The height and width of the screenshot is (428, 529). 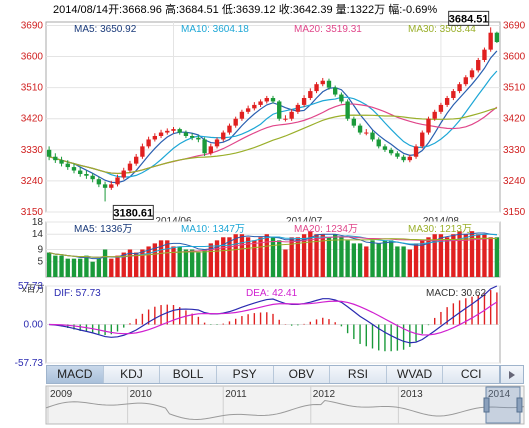 I want to click on volume-y-tick: 14, so click(x=38, y=234).